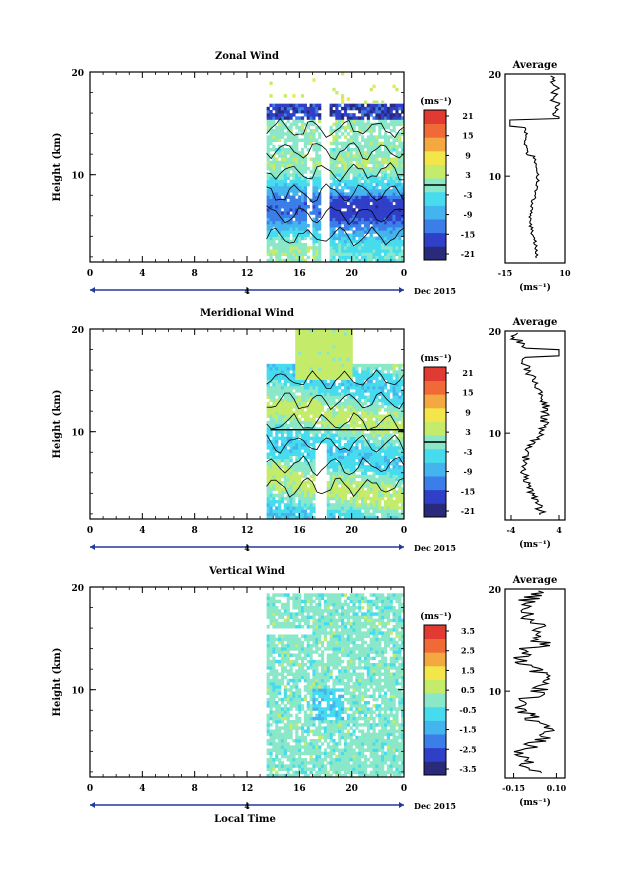  I want to click on contour-line, so click(335, 215).